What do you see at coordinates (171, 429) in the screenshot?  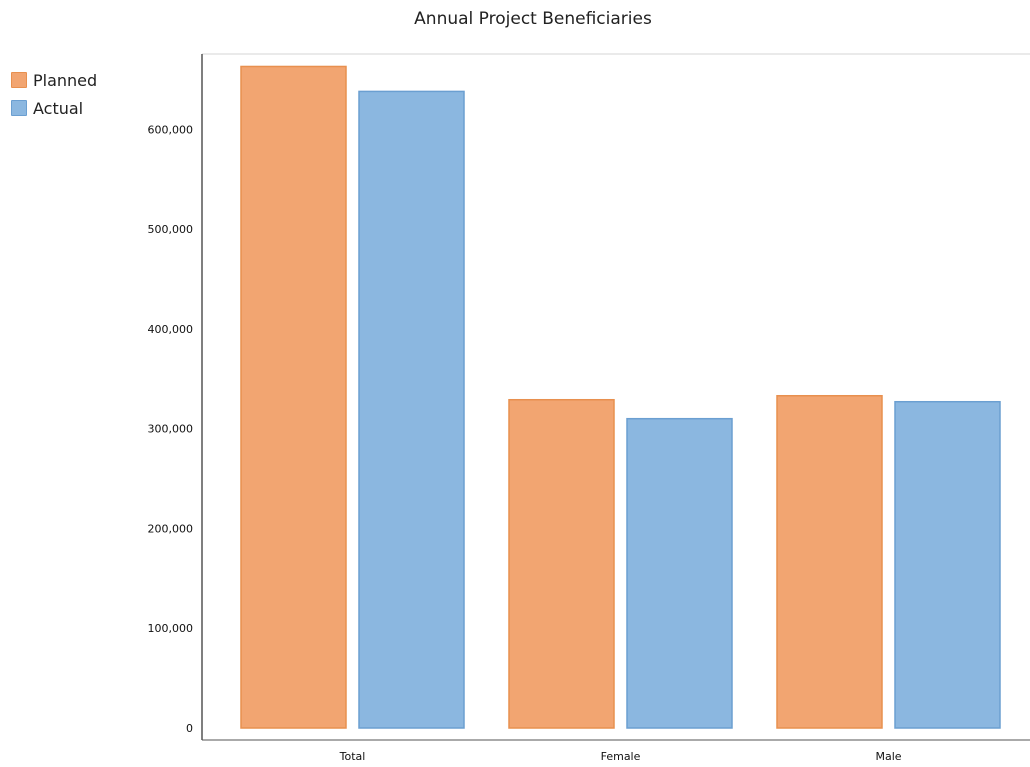 I see `y-tick-label: 300,000` at bounding box center [171, 429].